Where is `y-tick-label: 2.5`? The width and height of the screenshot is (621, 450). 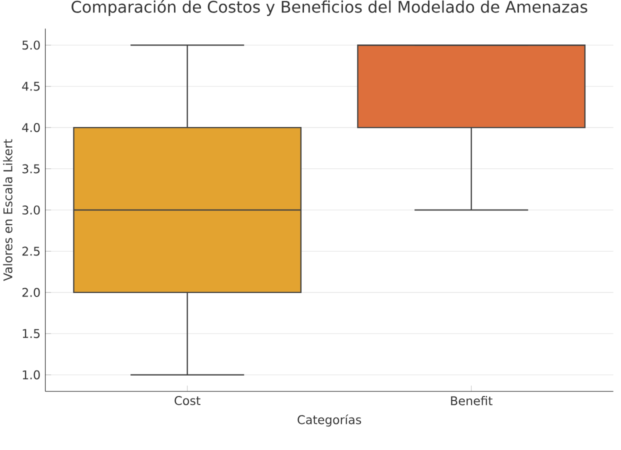
y-tick-label: 2.5 is located at coordinates (31, 251).